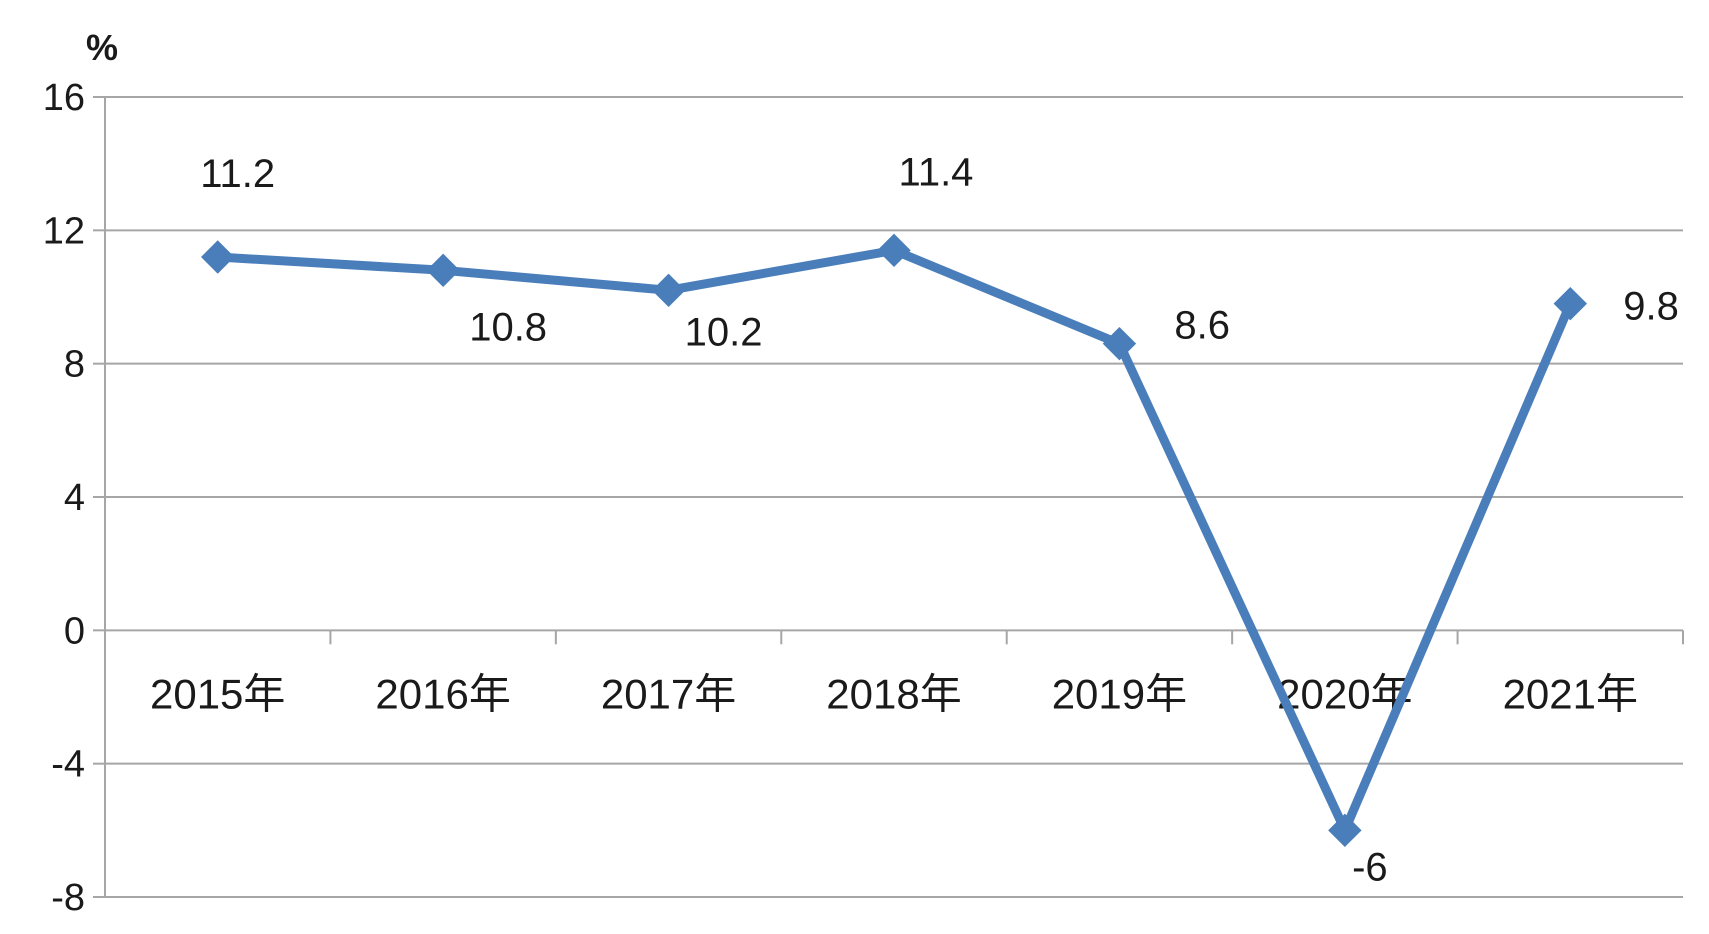 This screenshot has width=1709, height=934. What do you see at coordinates (237, 174) in the screenshot?
I see `data-label: 11.2` at bounding box center [237, 174].